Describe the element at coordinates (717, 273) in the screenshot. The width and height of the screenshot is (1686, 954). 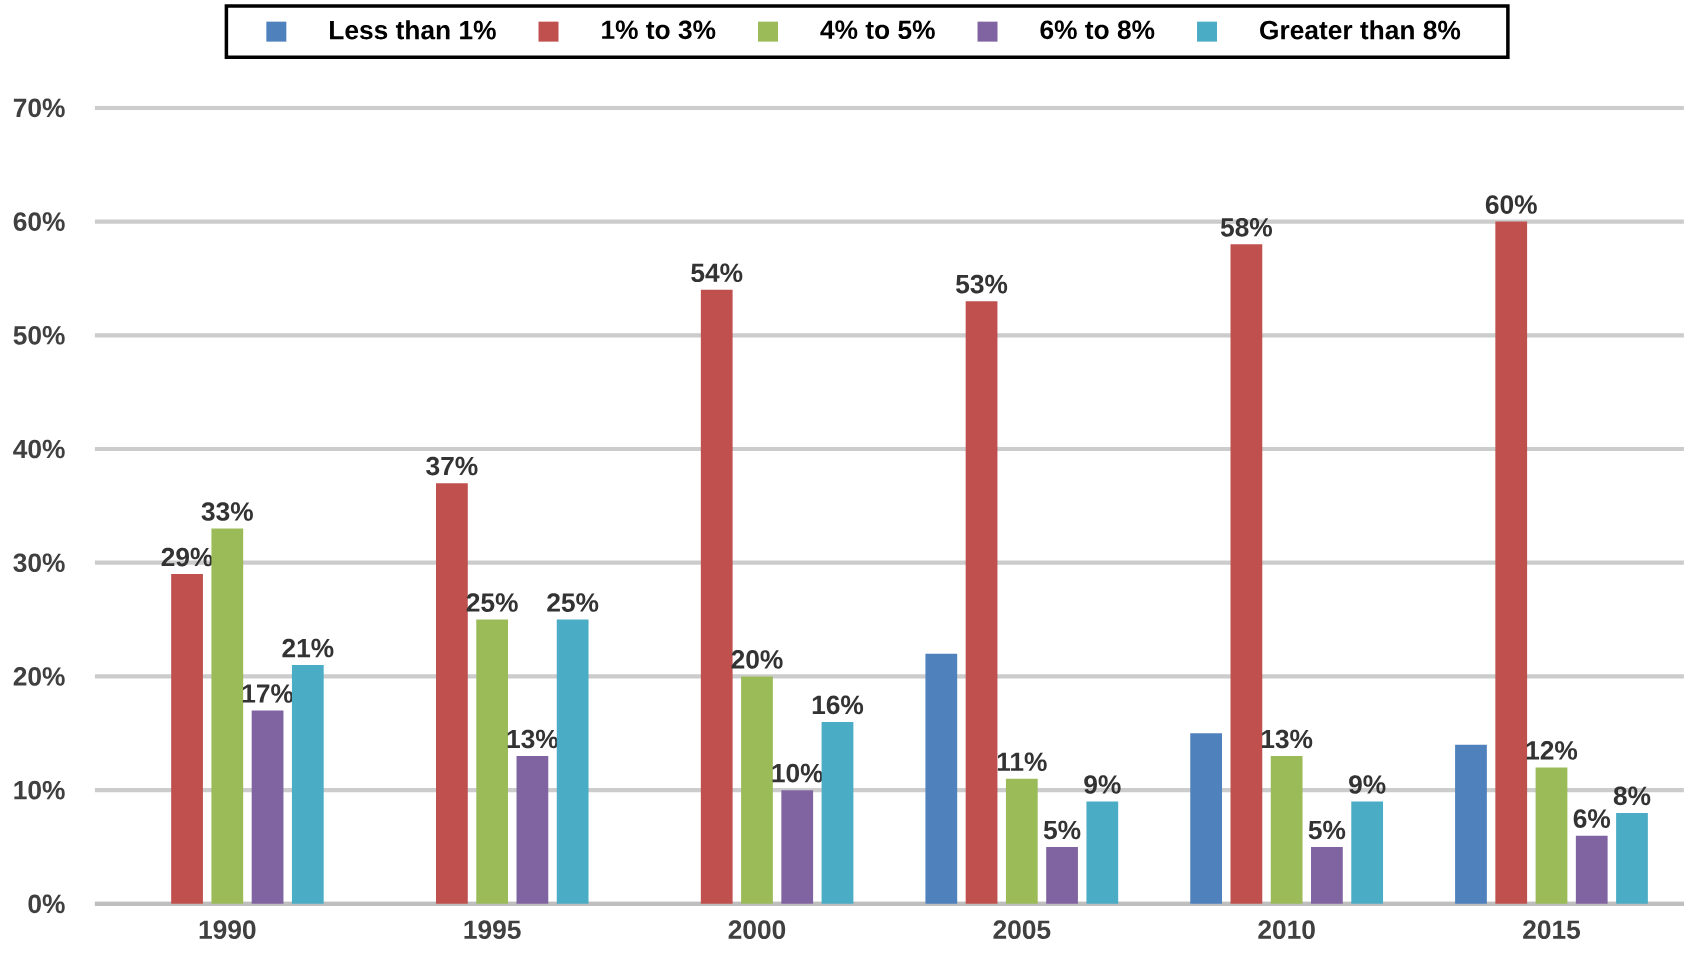
I see `data-label: 54%` at that location.